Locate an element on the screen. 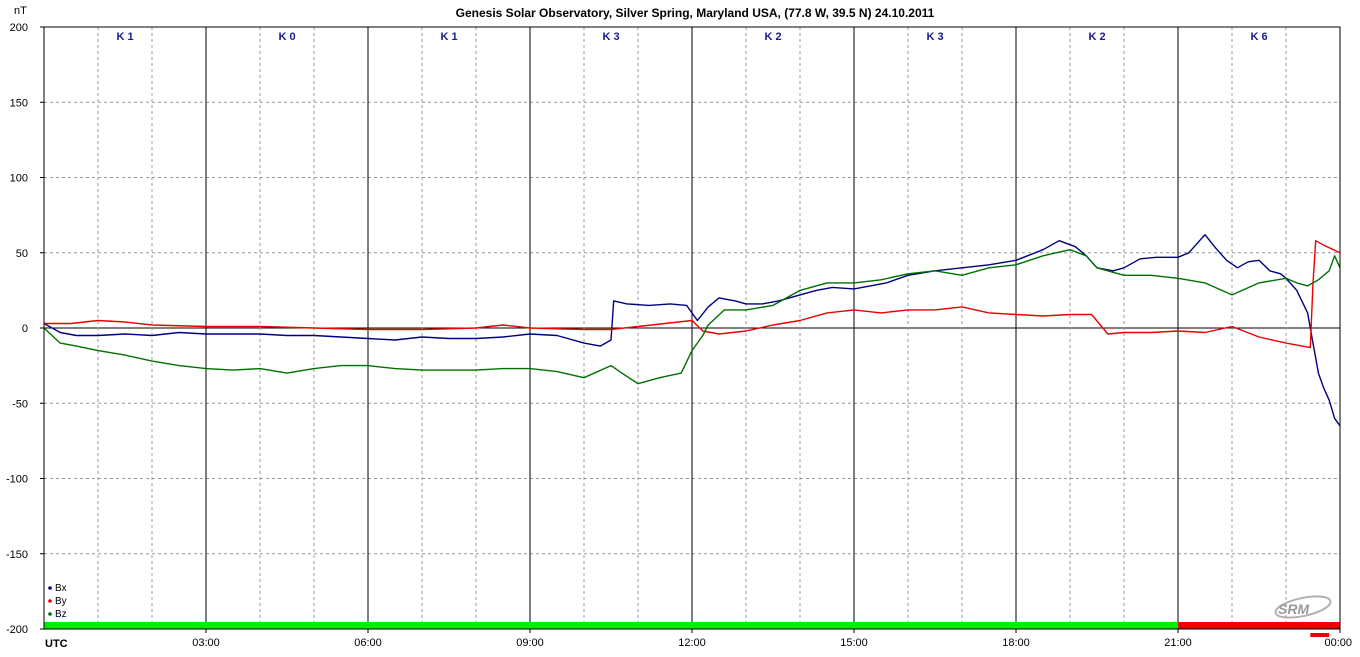 This screenshot has width=1360, height=657. y-tick-label: 0 is located at coordinates (25, 329).